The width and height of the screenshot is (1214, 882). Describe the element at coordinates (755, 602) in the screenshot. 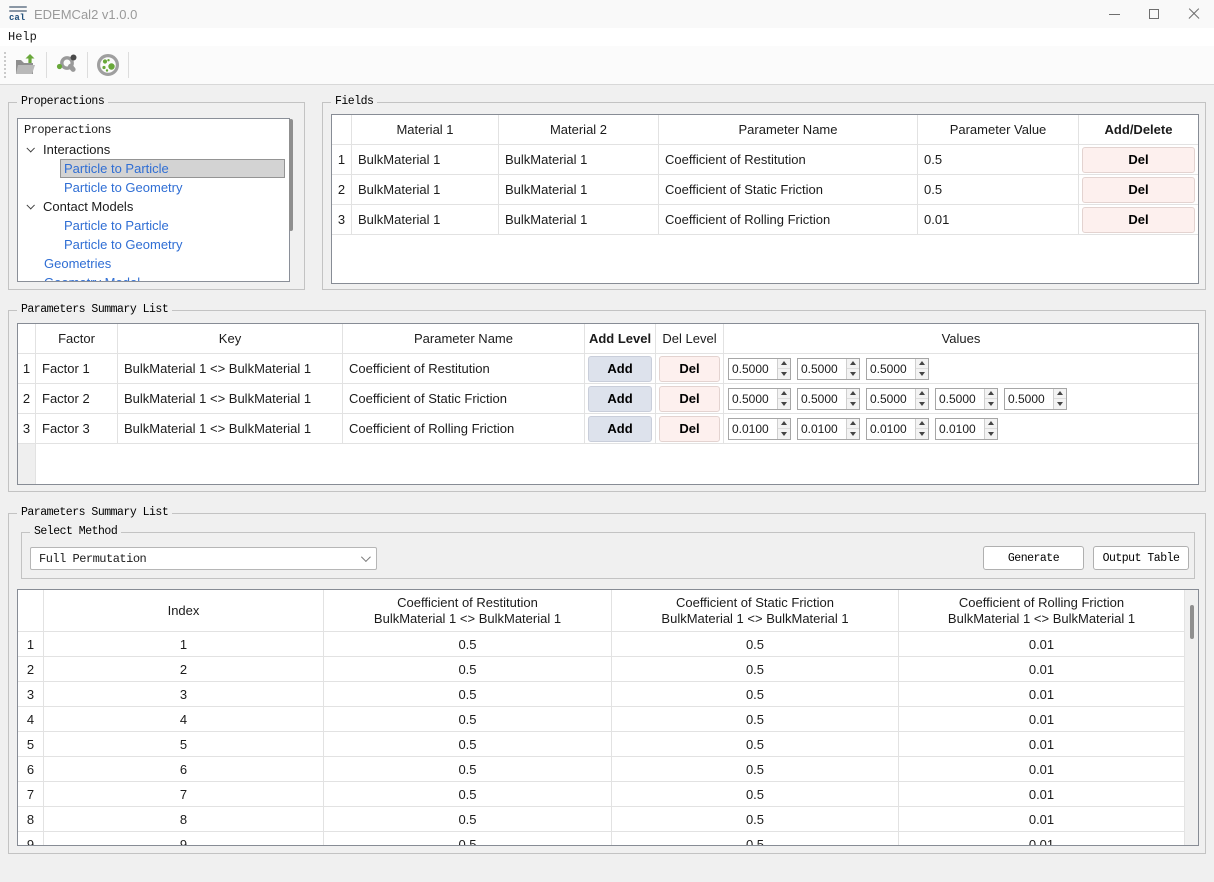

I see `header-line1: Coefficient of Static Friction` at that location.